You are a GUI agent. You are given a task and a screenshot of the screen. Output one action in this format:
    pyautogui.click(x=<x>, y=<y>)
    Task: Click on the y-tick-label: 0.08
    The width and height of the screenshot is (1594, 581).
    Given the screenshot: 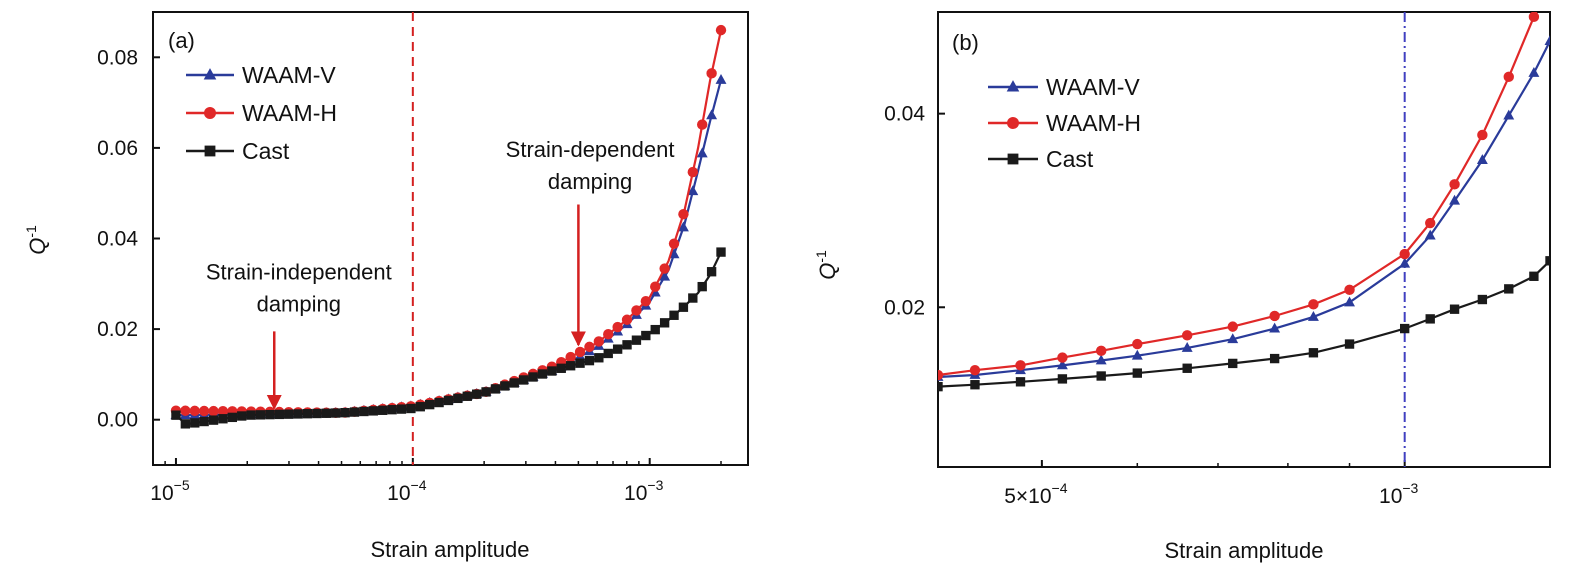 What is the action you would take?
    pyautogui.click(x=117, y=57)
    